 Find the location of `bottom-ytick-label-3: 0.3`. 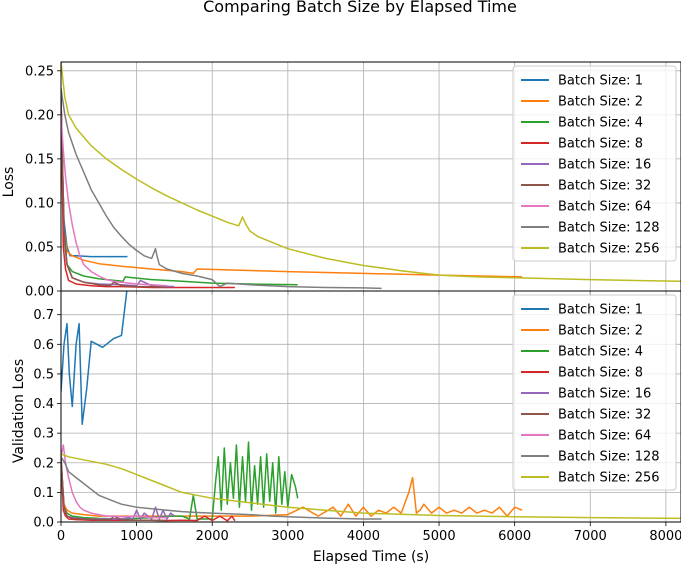

bottom-ytick-label-3: 0.3 is located at coordinates (43, 434).